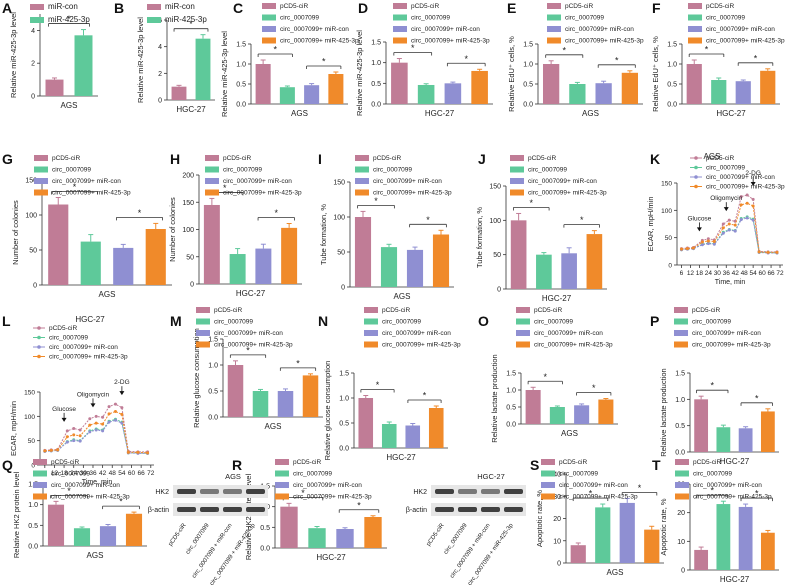 The height and width of the screenshot is (588, 789). Describe the element at coordinates (64, 409) in the screenshot. I see `annotation-label: Glucose` at that location.